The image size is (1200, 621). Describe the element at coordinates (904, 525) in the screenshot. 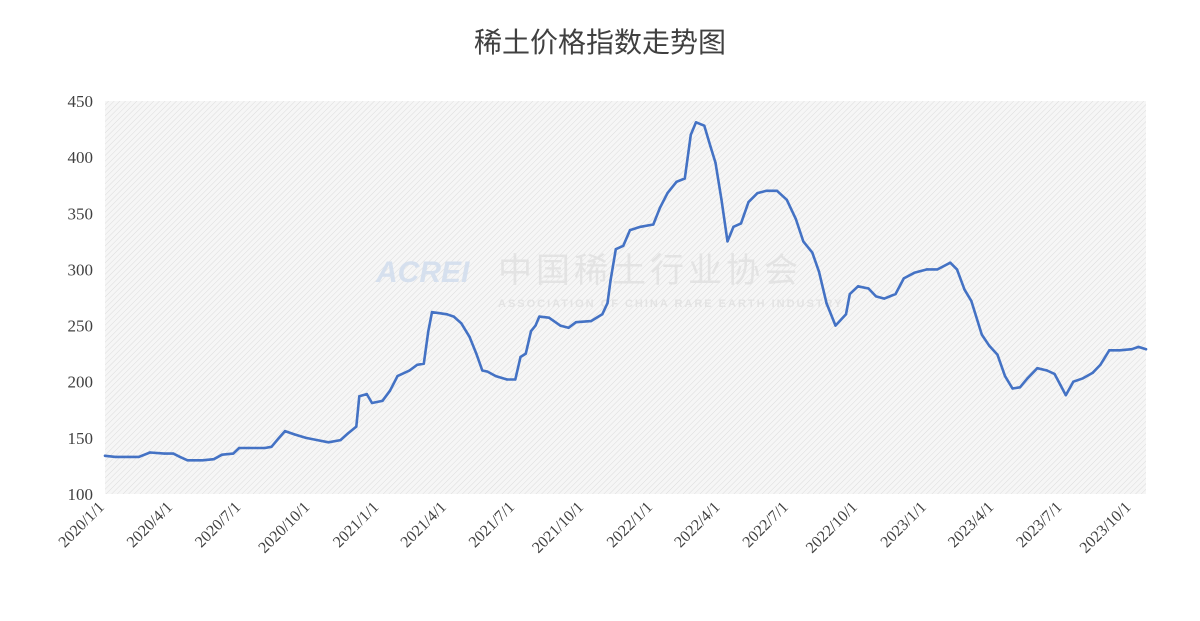

I see `x-tick-label: 2023/1/1` at that location.